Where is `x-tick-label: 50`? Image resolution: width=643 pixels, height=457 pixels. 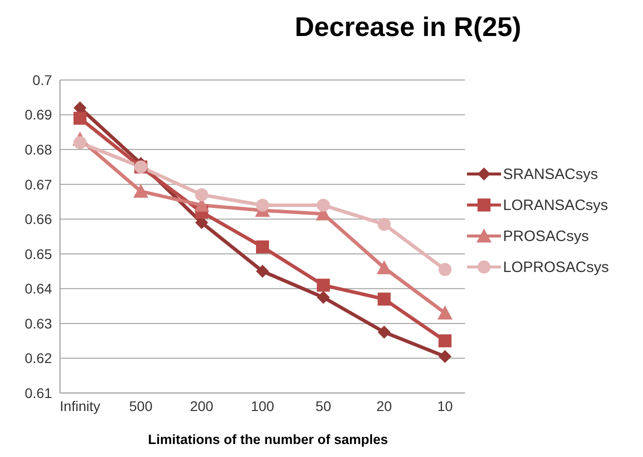
x-tick-label: 50 is located at coordinates (324, 406).